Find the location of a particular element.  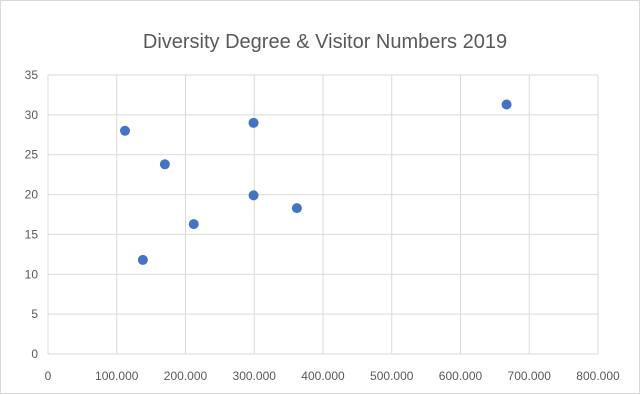

y-tick-label: 25 is located at coordinates (32, 155).